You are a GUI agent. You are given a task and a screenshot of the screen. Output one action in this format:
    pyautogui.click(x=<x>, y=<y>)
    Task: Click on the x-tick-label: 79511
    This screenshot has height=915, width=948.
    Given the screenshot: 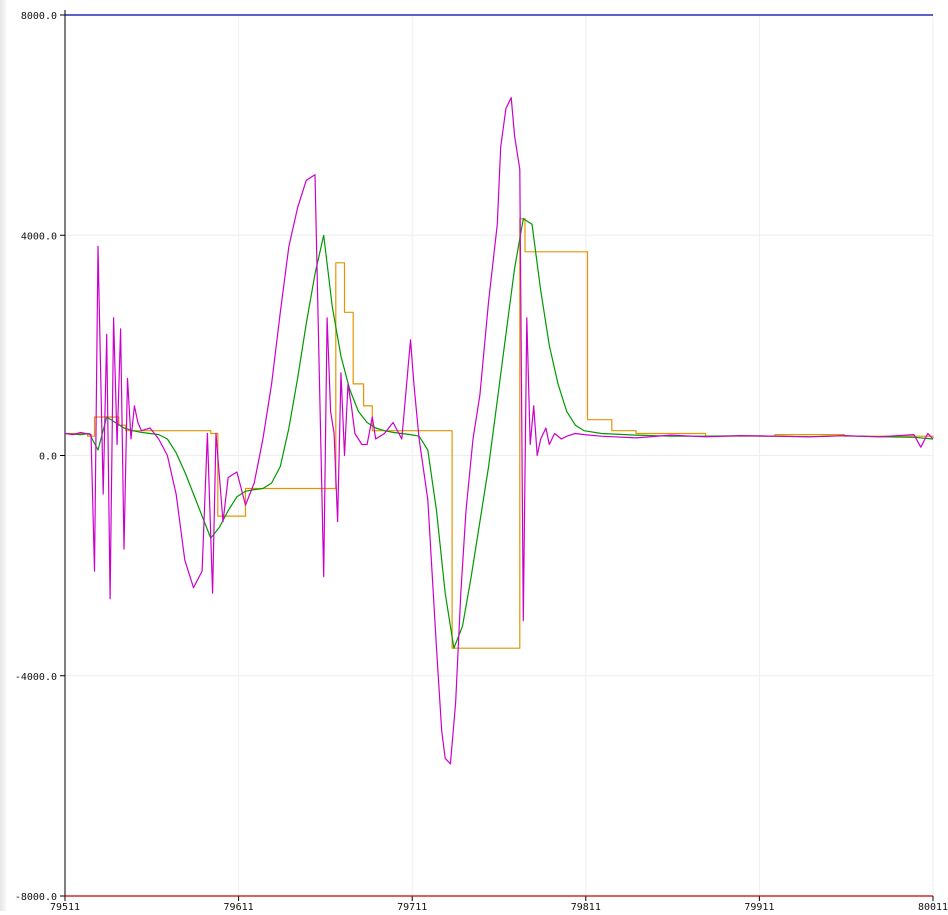 What is the action you would take?
    pyautogui.click(x=65, y=906)
    